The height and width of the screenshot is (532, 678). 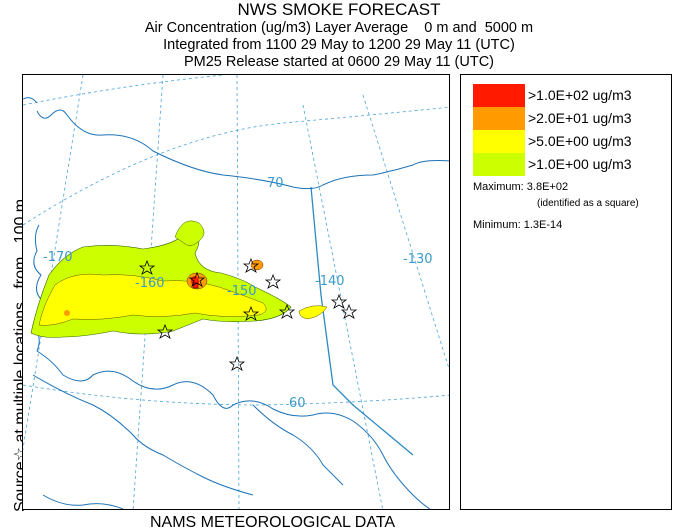 I want to click on smoke-contour-mid, so click(x=152, y=299).